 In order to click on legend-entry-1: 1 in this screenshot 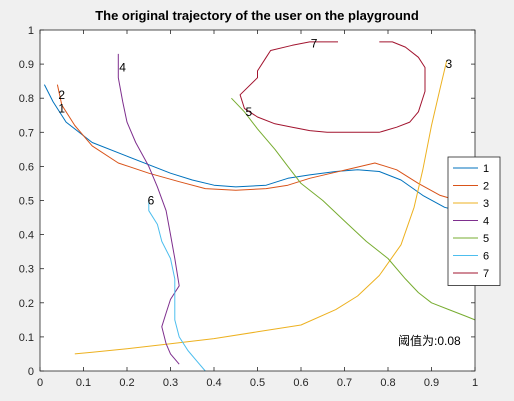, I will do `click(486, 169)`.